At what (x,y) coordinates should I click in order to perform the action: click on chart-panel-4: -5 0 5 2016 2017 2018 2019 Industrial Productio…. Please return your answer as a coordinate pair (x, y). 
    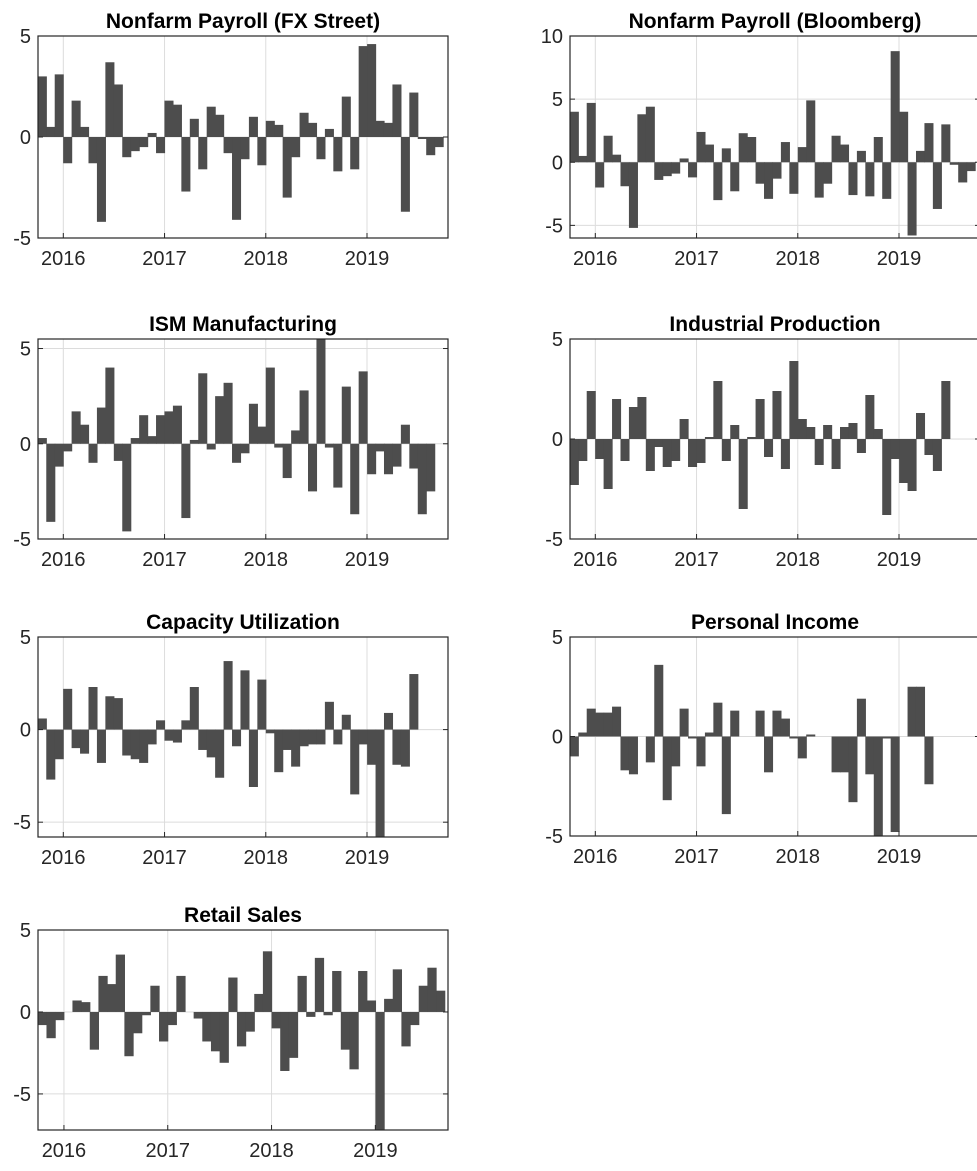
    Looking at the image, I should click on (761, 442).